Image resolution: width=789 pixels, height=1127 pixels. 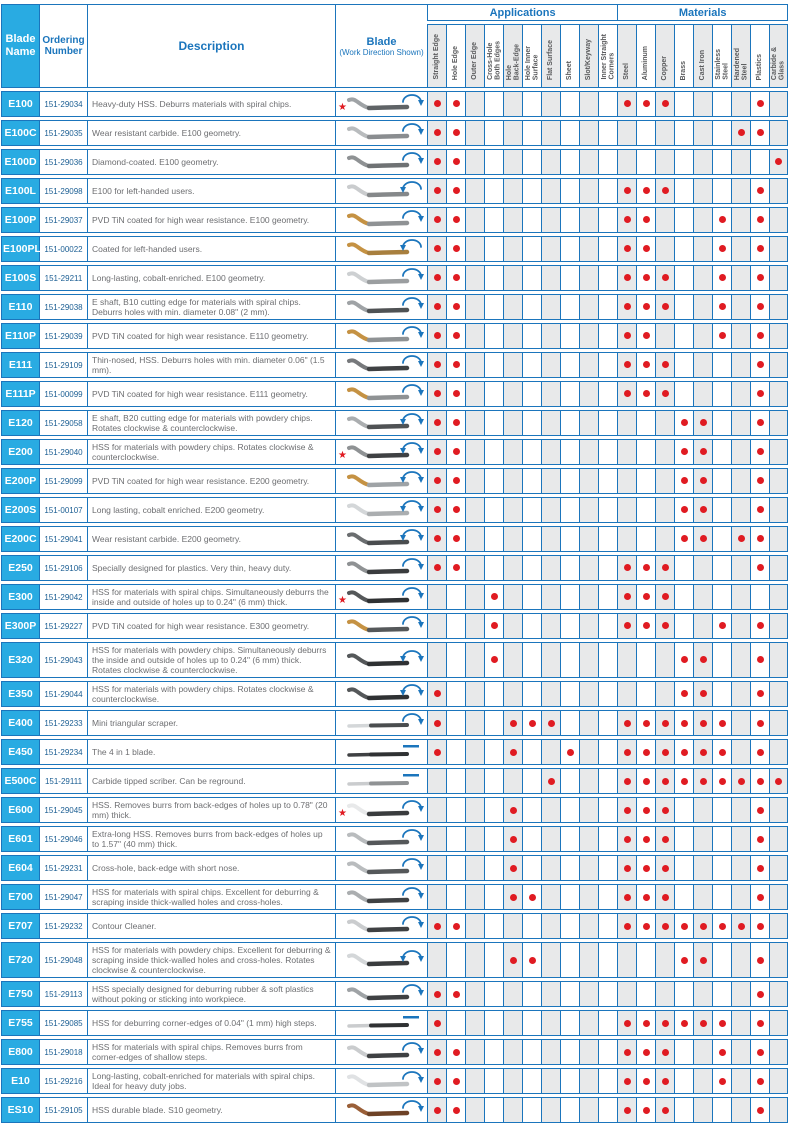 What do you see at coordinates (456, 62) in the screenshot?
I see `rotated-col-label: Hole Edge` at bounding box center [456, 62].